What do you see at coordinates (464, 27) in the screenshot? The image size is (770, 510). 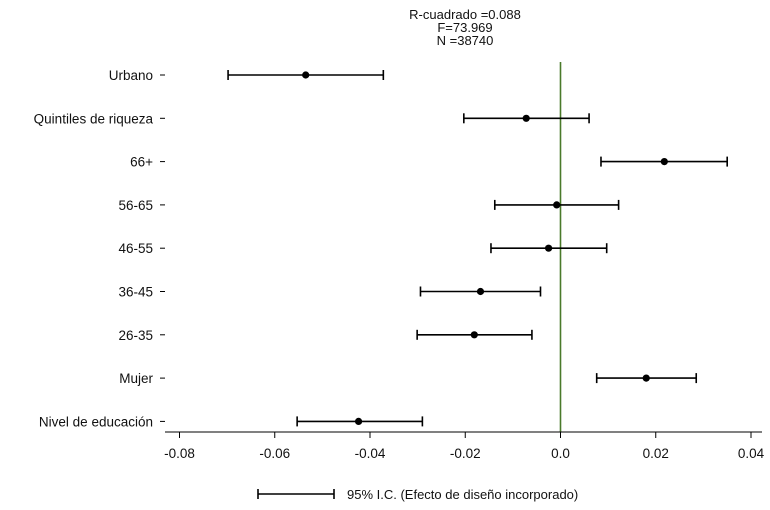 I see `title-line: F=73.969` at bounding box center [464, 27].